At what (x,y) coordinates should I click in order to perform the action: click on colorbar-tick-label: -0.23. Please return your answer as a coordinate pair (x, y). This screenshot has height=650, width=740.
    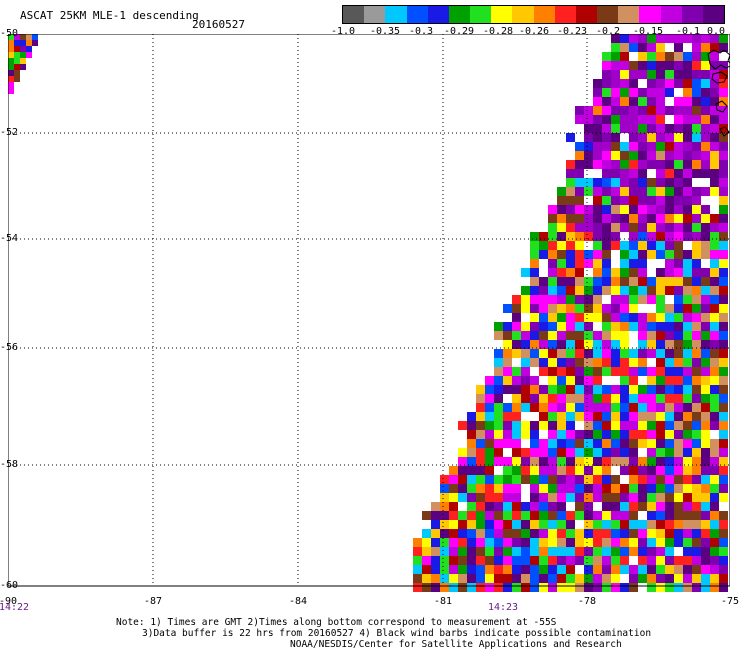
    Looking at the image, I should click on (572, 31).